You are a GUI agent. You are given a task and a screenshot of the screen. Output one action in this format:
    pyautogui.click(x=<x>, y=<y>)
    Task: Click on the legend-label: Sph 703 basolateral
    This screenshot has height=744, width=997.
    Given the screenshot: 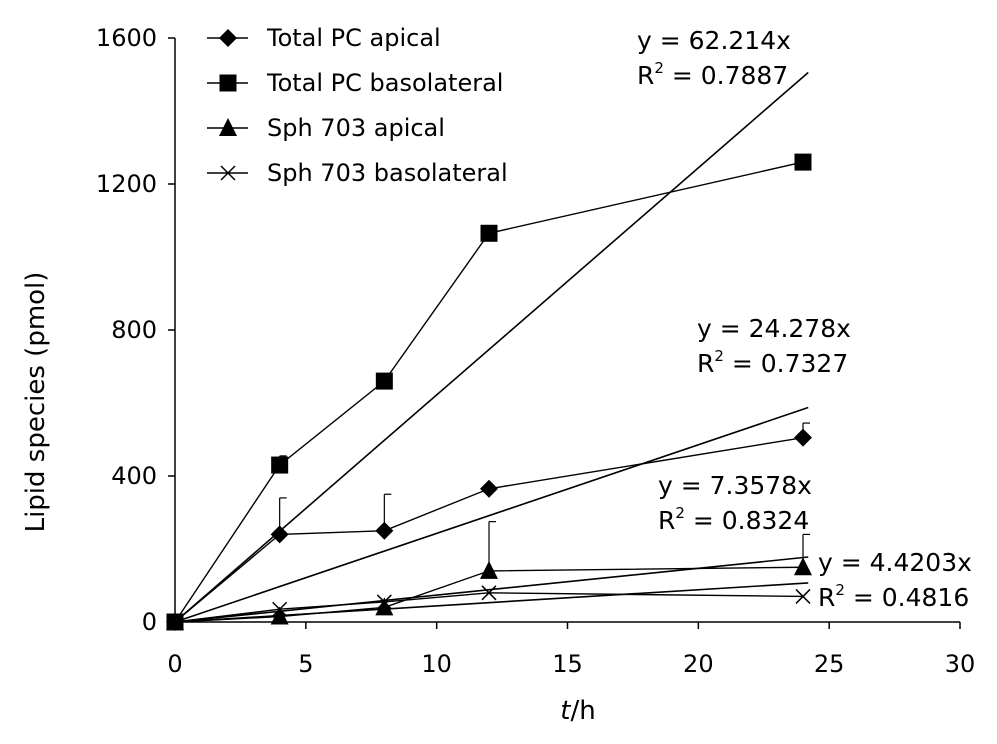 What is the action you would take?
    pyautogui.click(x=387, y=173)
    